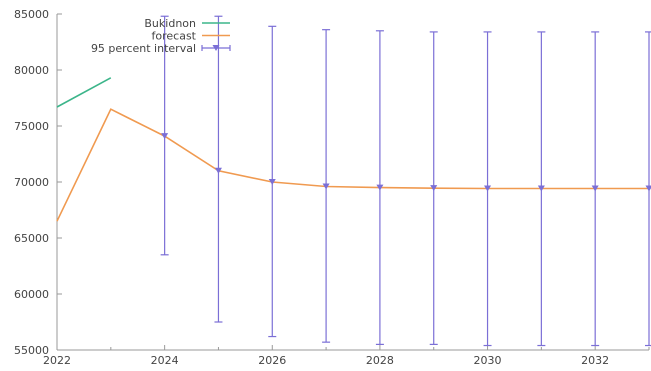  I want to click on y-tick-label: 65000, so click(31, 238).